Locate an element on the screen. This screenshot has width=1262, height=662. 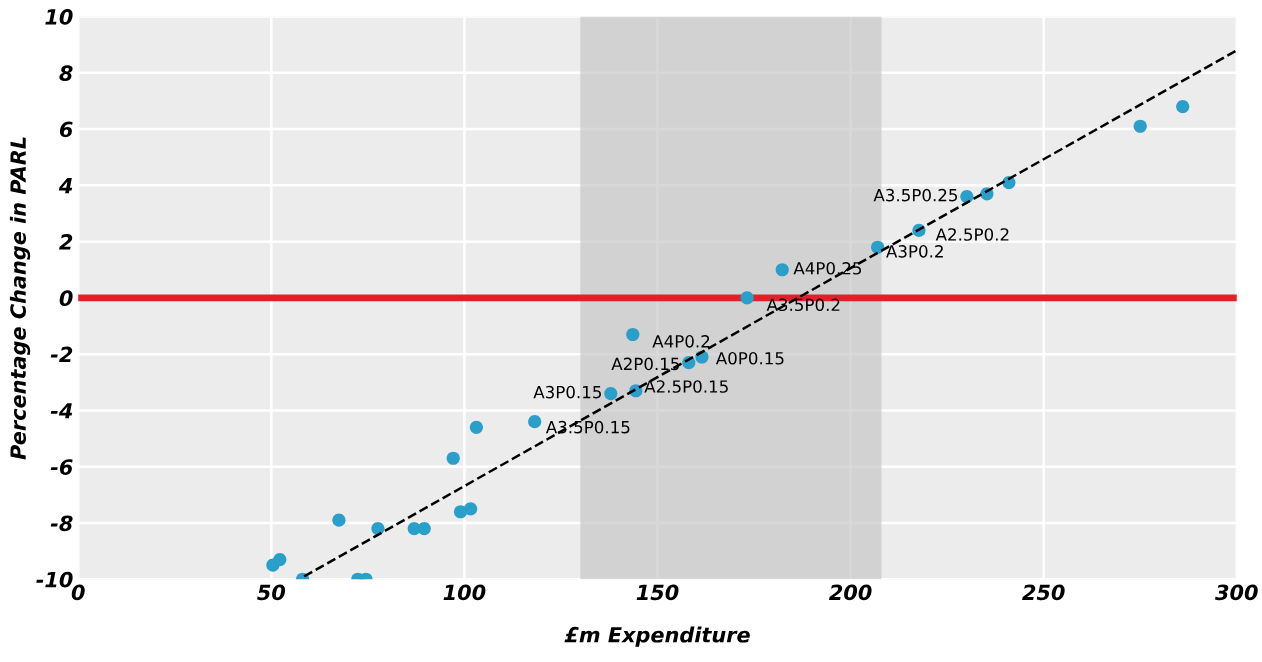
y-axis-title: Percentage Change in PARL is located at coordinates (20, 298).